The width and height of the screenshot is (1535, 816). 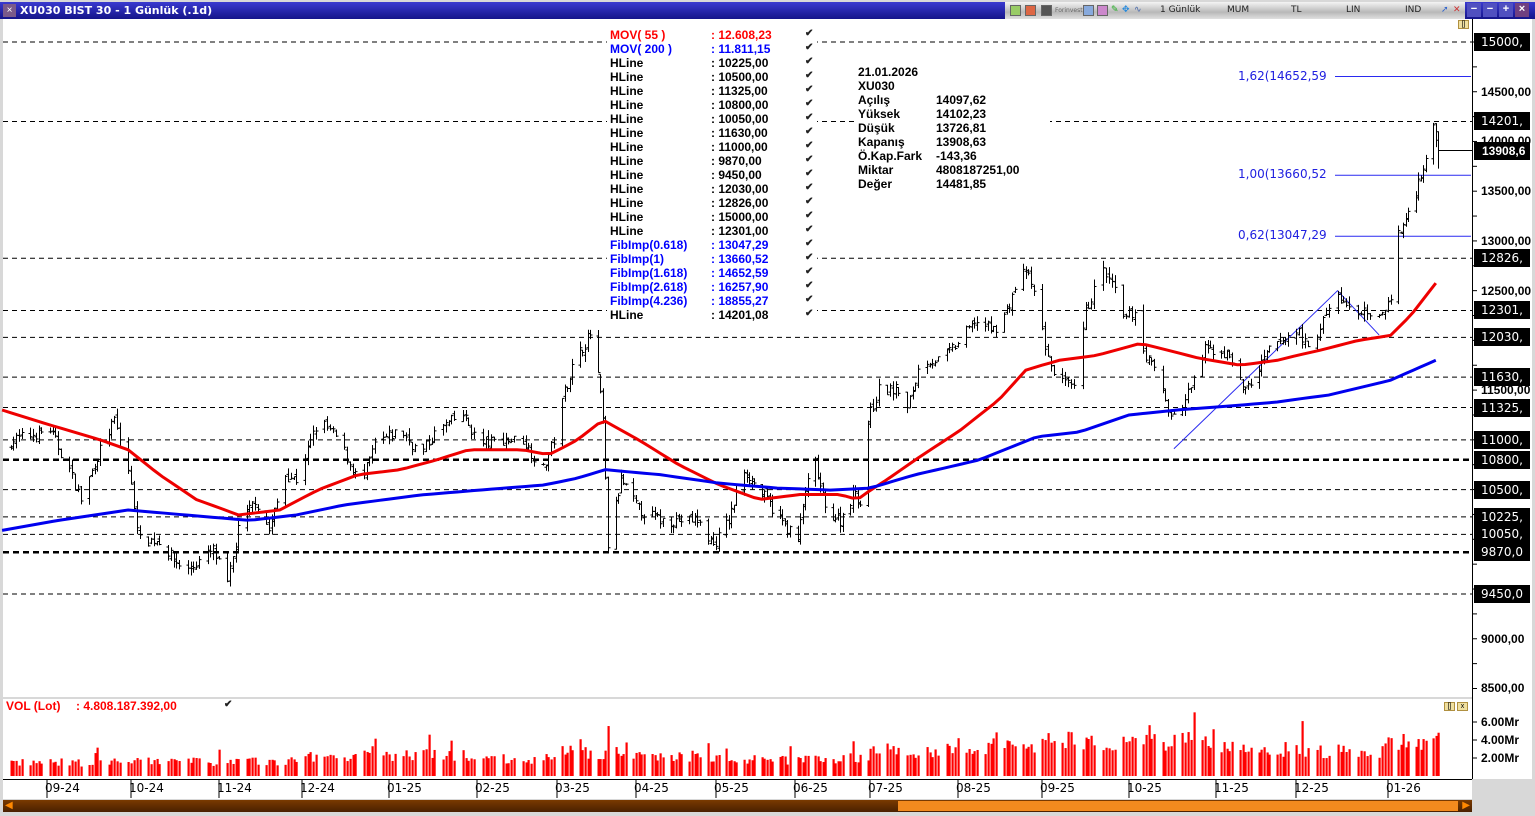 I want to click on template-icon, so click(x=1030, y=10).